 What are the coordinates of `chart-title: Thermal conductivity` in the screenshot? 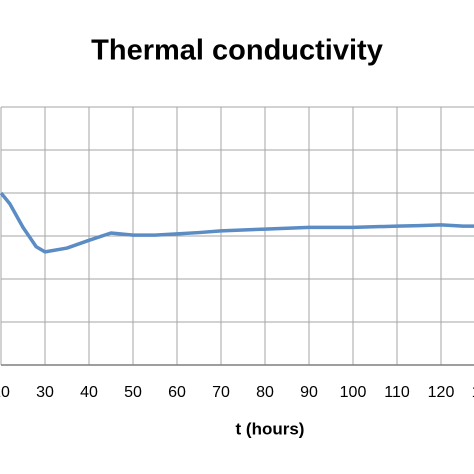 It's located at (237, 51).